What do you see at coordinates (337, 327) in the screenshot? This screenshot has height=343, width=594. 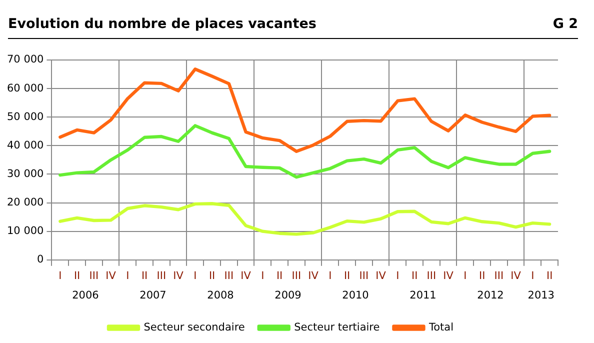 I see `legend-label: Secteur tertiaire` at bounding box center [337, 327].